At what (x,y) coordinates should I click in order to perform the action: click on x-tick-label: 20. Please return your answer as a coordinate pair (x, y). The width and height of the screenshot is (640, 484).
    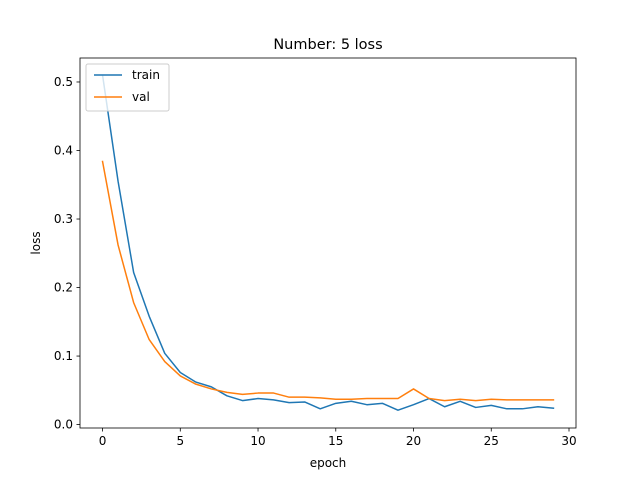
    Looking at the image, I should click on (413, 441).